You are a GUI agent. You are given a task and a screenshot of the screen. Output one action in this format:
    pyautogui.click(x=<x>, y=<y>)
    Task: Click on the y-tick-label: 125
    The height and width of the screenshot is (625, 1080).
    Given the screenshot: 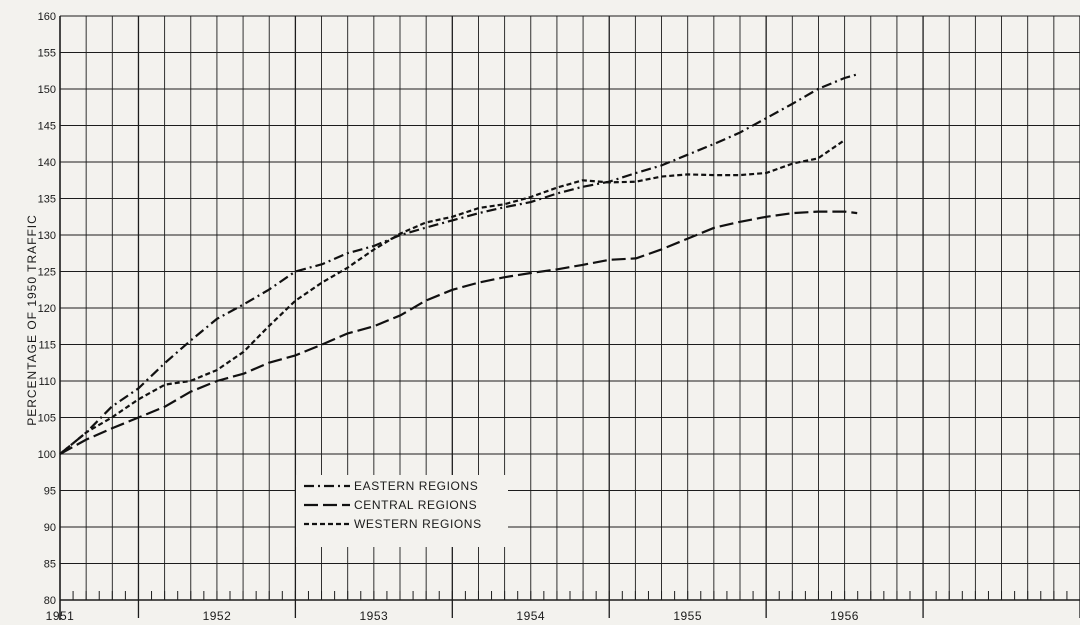 What is the action you would take?
    pyautogui.click(x=47, y=273)
    